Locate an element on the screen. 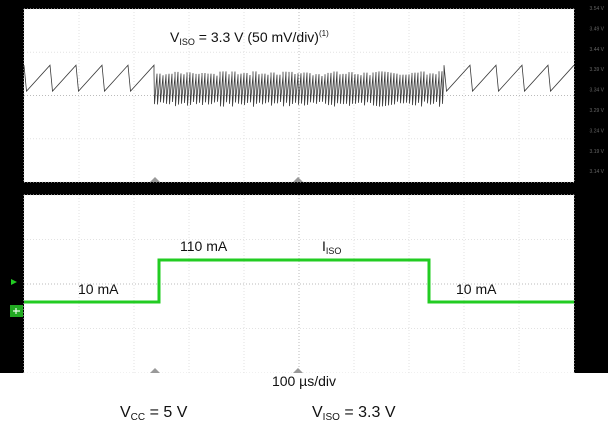 The width and height of the screenshot is (608, 421). iiso-trace-label: IISO is located at coordinates (331, 247).